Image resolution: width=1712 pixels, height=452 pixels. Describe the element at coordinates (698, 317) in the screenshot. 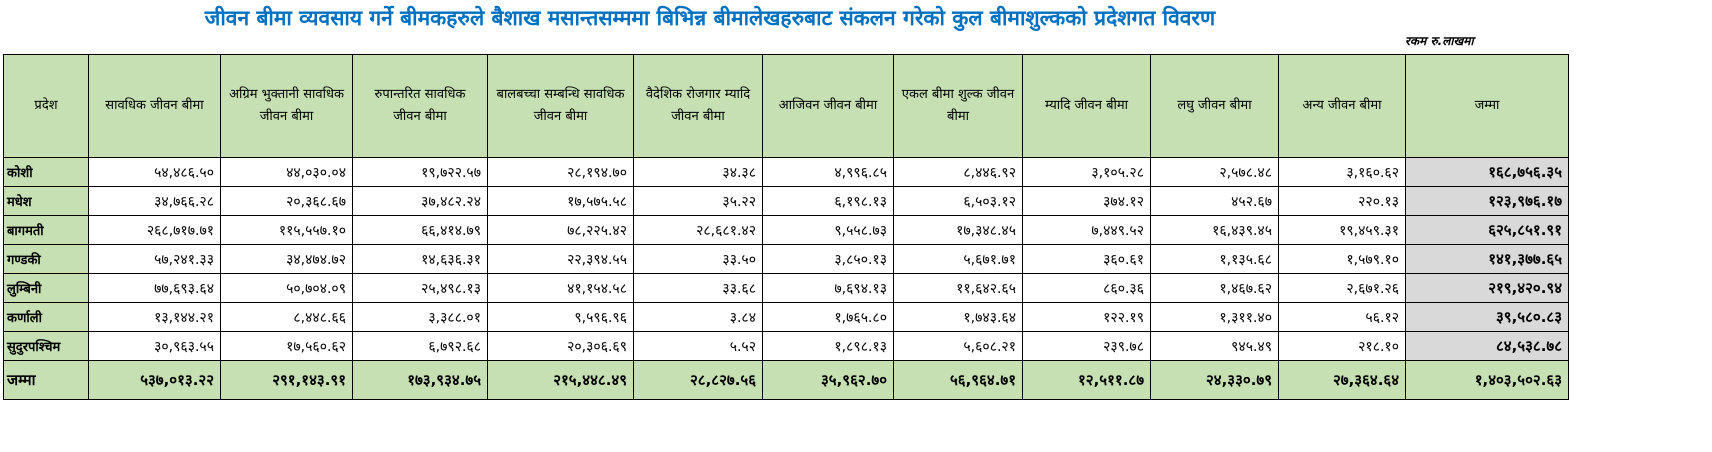

I see `cell: ३.८४` at that location.